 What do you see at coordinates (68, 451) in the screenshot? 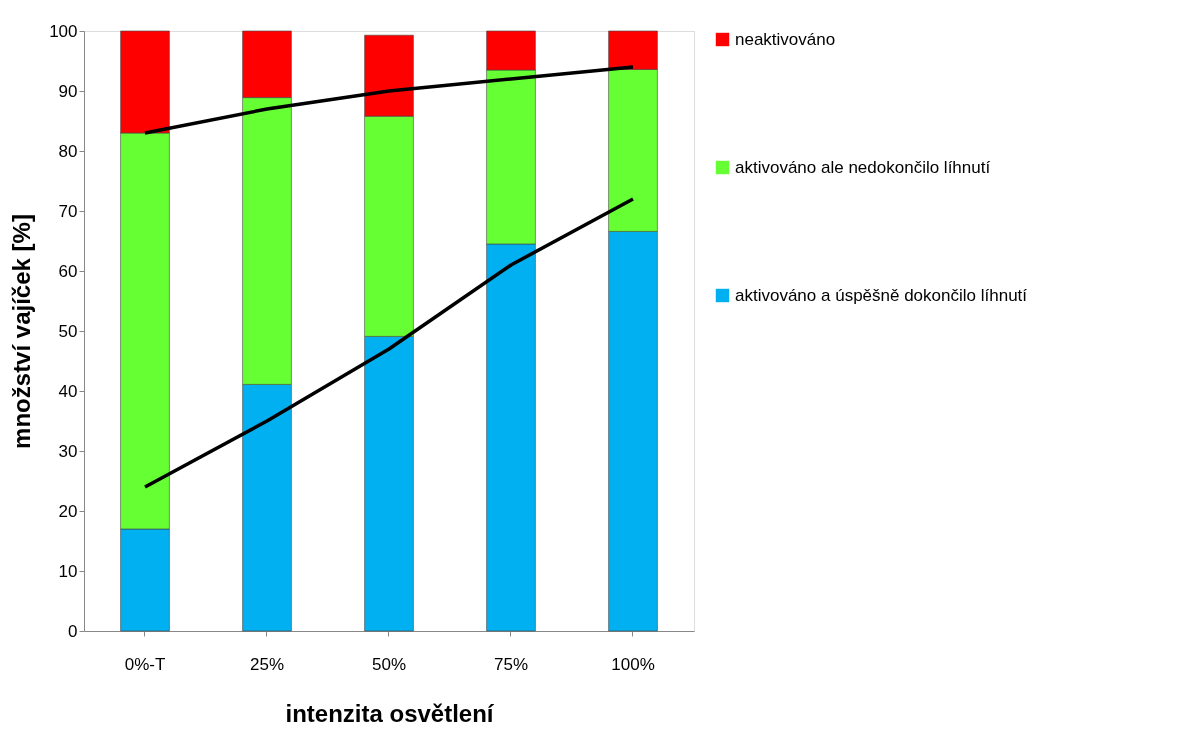
I see `y-tick-label: 30` at bounding box center [68, 451].